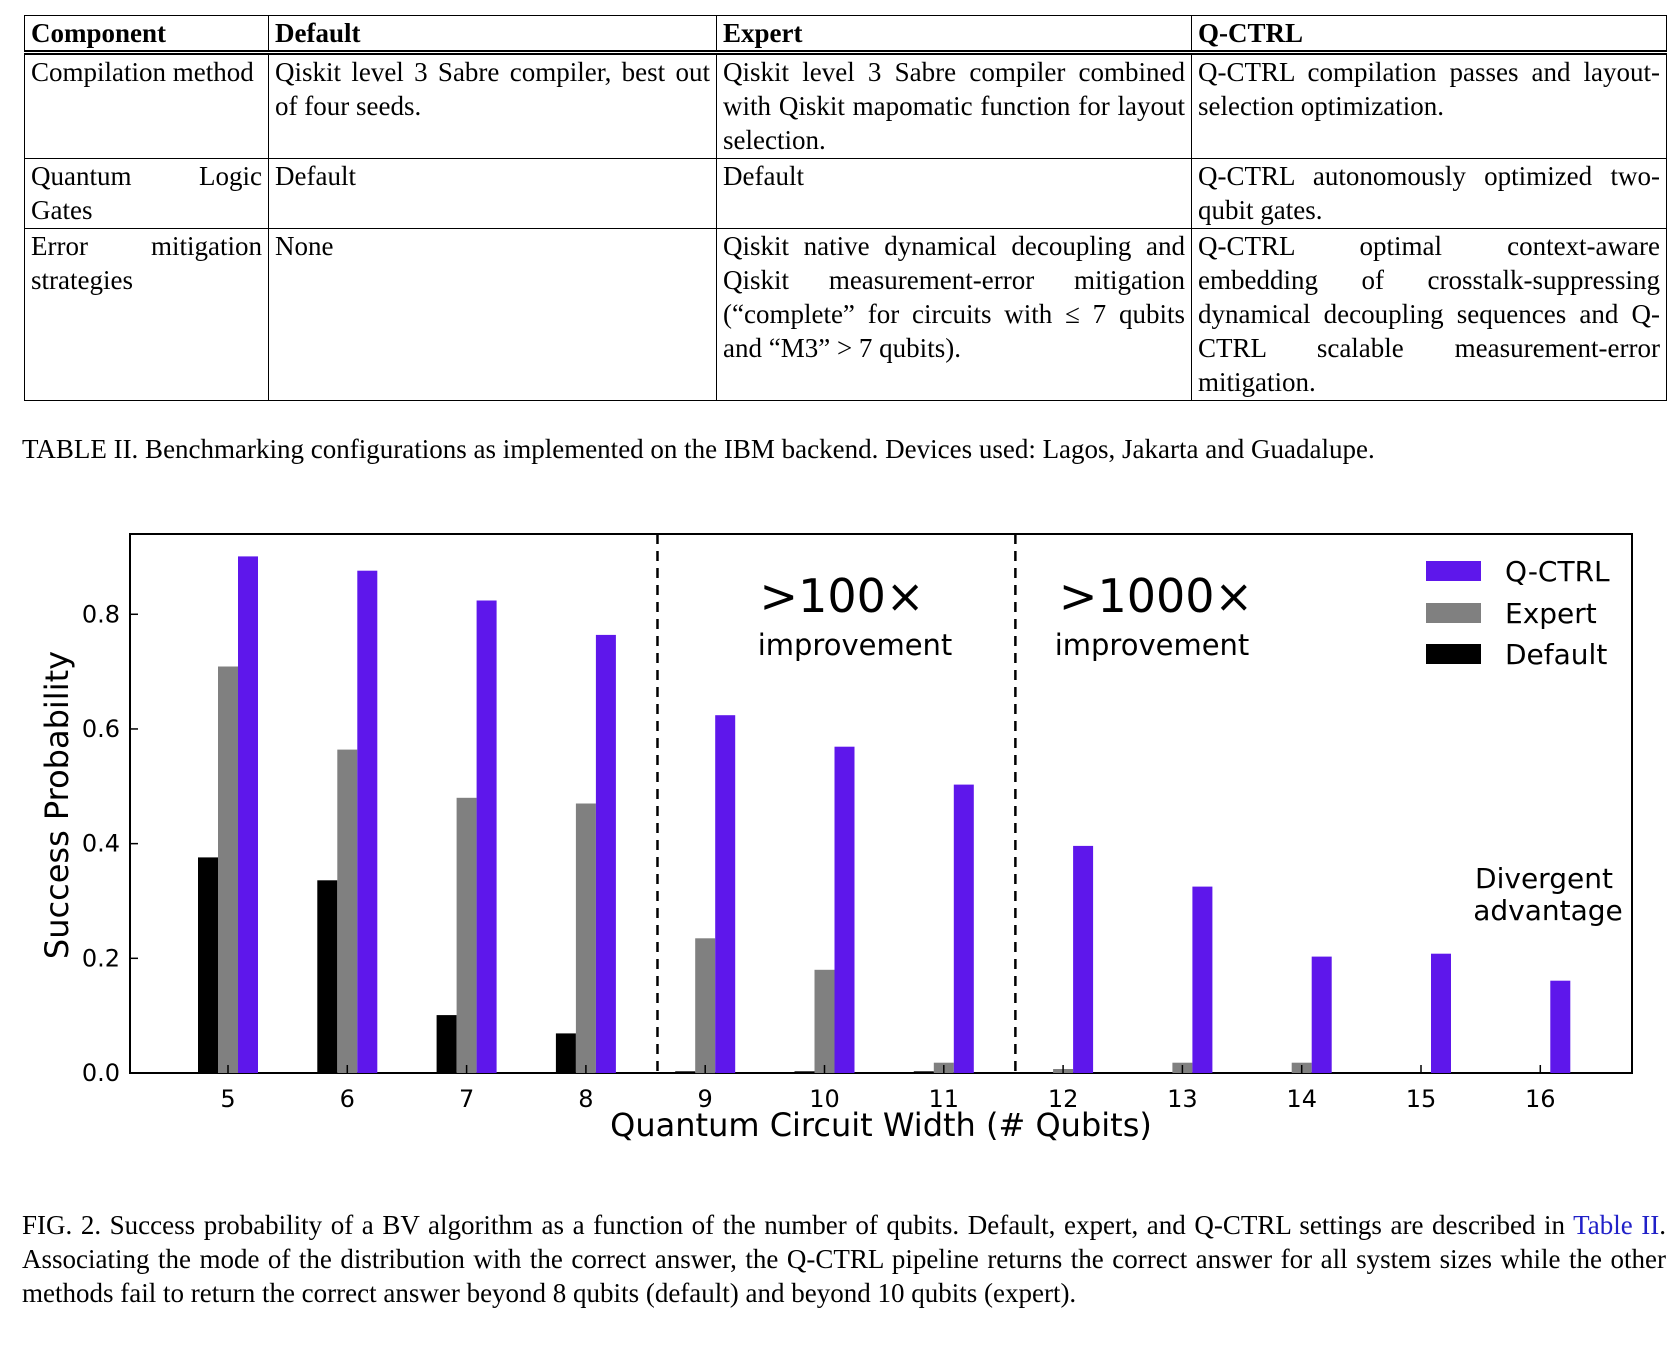 The image size is (1678, 1348). Describe the element at coordinates (1557, 571) in the screenshot. I see `legend-label-qctrl: Q-CTRL` at that location.